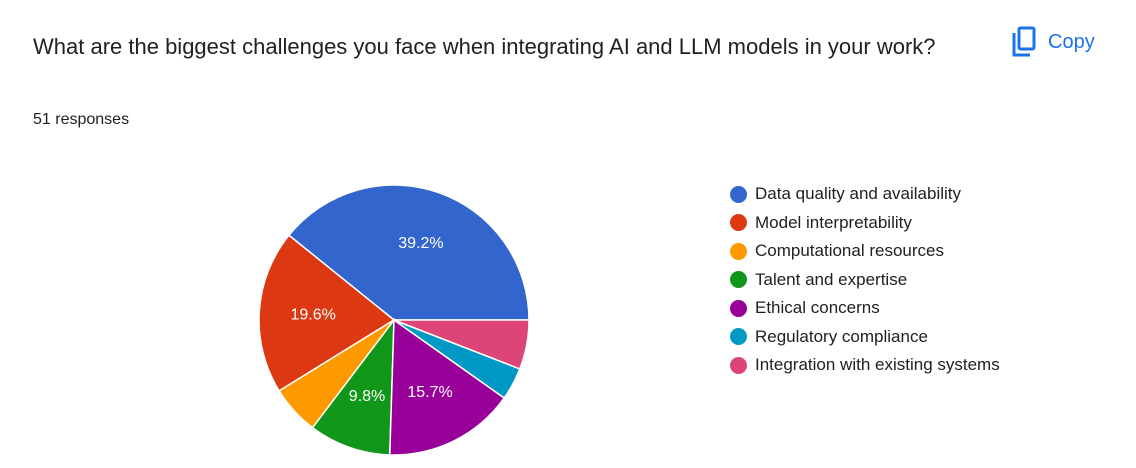  I want to click on legend-item: Model interpretability, so click(865, 223).